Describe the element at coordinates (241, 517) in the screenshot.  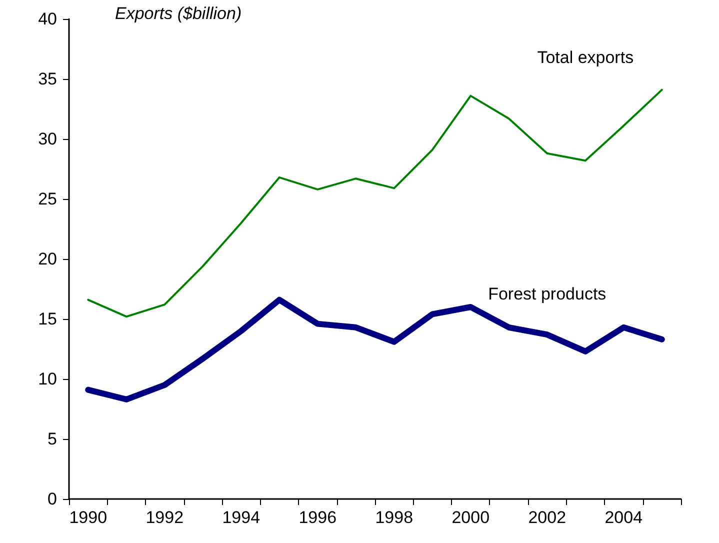
I see `x-tick-label: 1994` at that location.